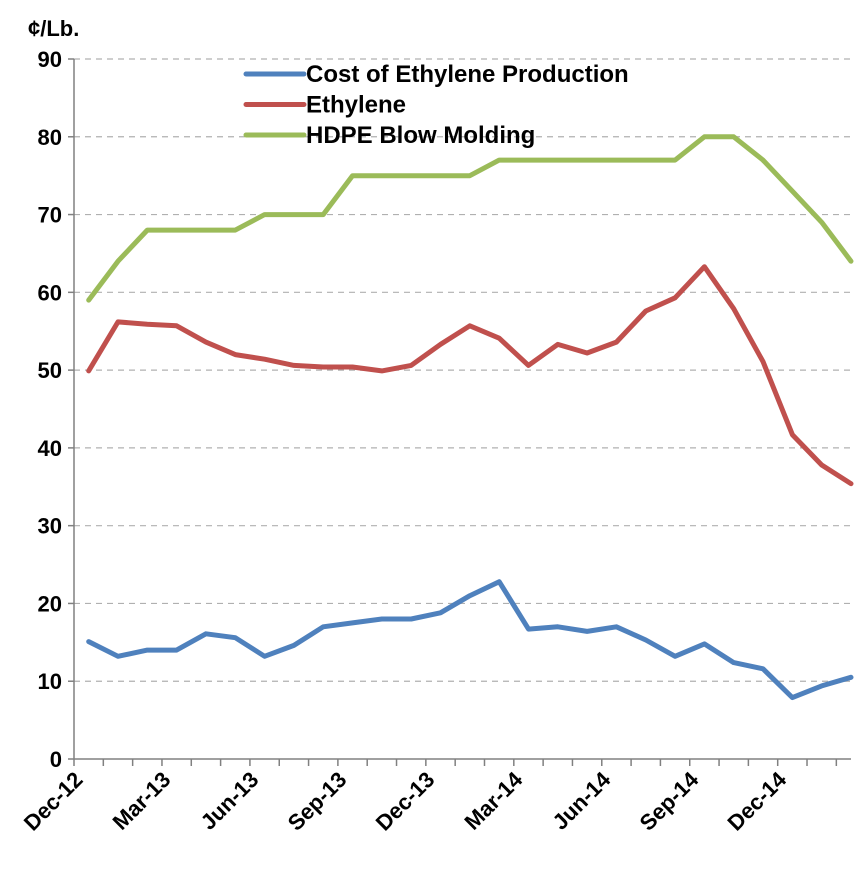 This screenshot has width=859, height=881. Describe the element at coordinates (50, 292) in the screenshot. I see `y-tick-label: 60` at that location.